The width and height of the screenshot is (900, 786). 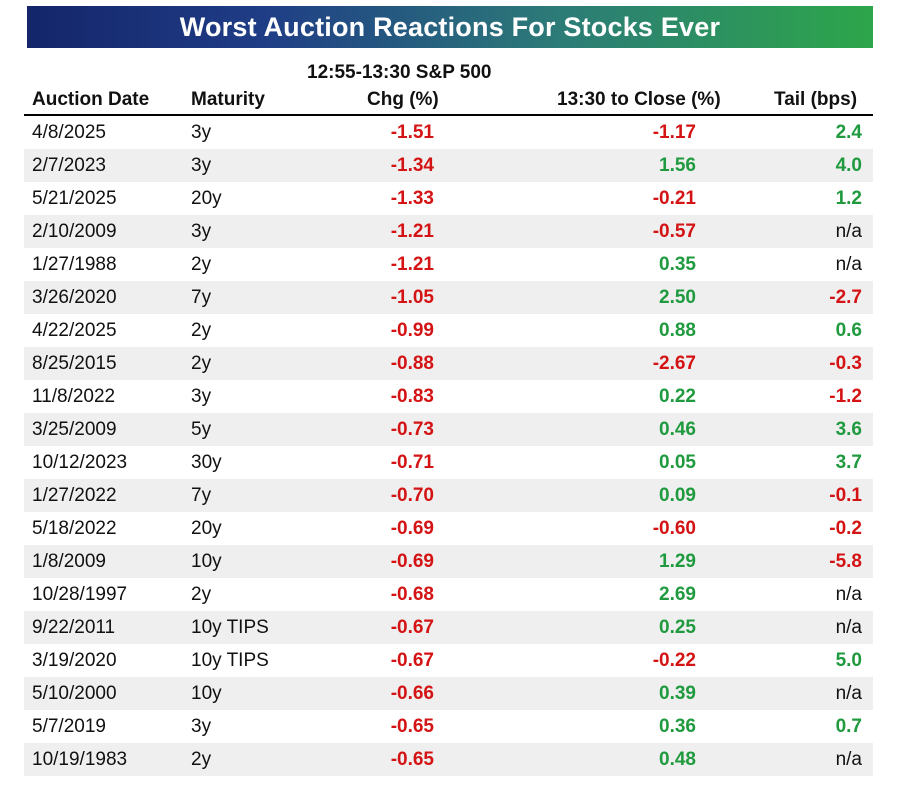 I want to click on cell-tail: 4.0, so click(x=779, y=165).